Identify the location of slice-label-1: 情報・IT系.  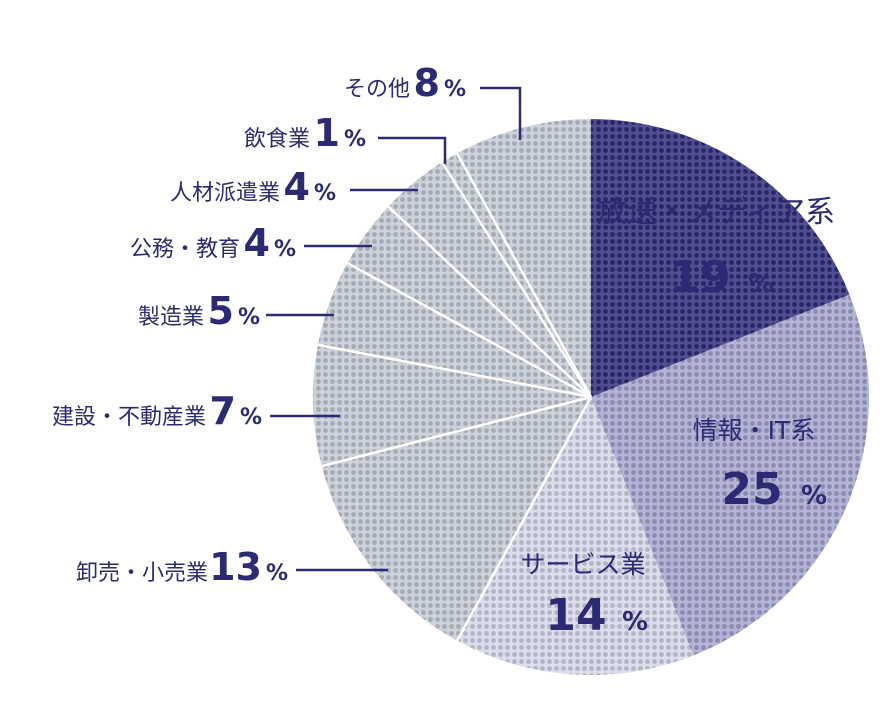
(754, 430).